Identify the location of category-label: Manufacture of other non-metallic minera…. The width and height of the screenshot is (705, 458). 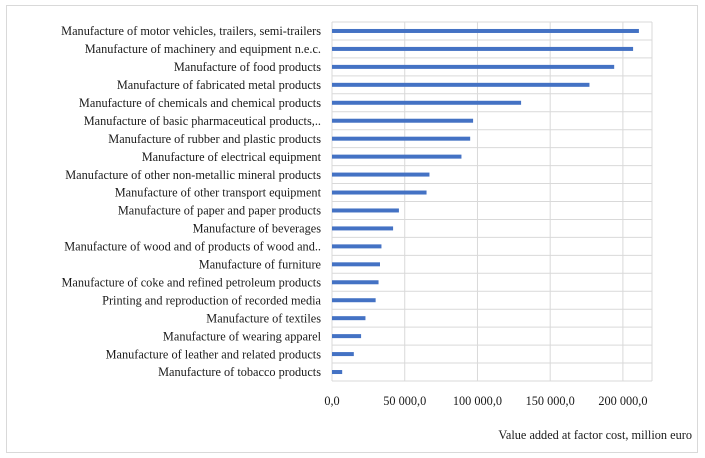
(193, 175).